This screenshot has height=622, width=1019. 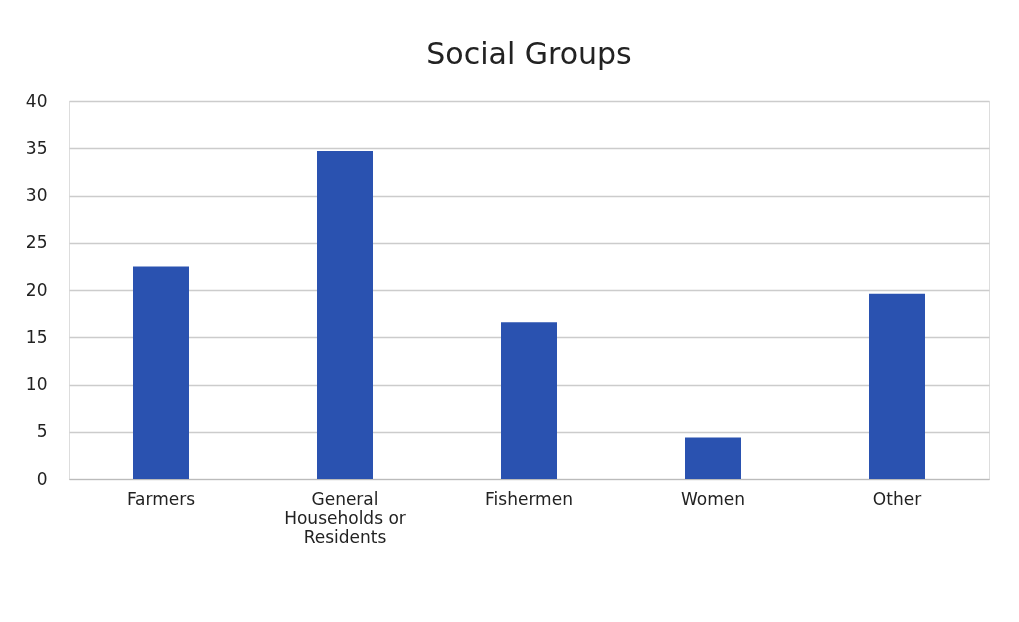 I want to click on y-tick-label: 15, so click(x=36, y=336).